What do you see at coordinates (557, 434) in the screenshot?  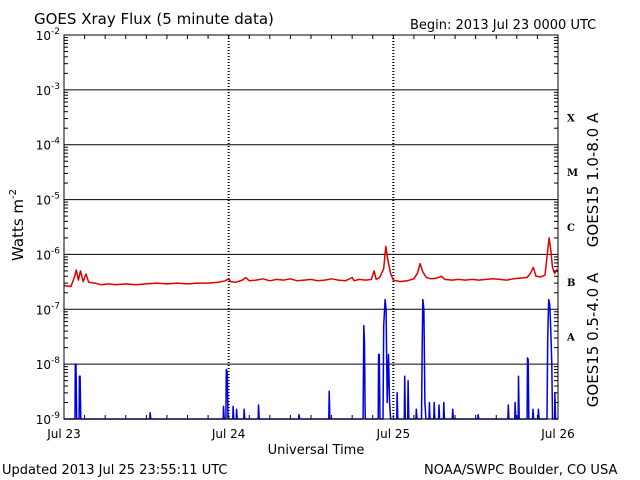 I see `x-tick-label: Jul 26` at bounding box center [557, 434].